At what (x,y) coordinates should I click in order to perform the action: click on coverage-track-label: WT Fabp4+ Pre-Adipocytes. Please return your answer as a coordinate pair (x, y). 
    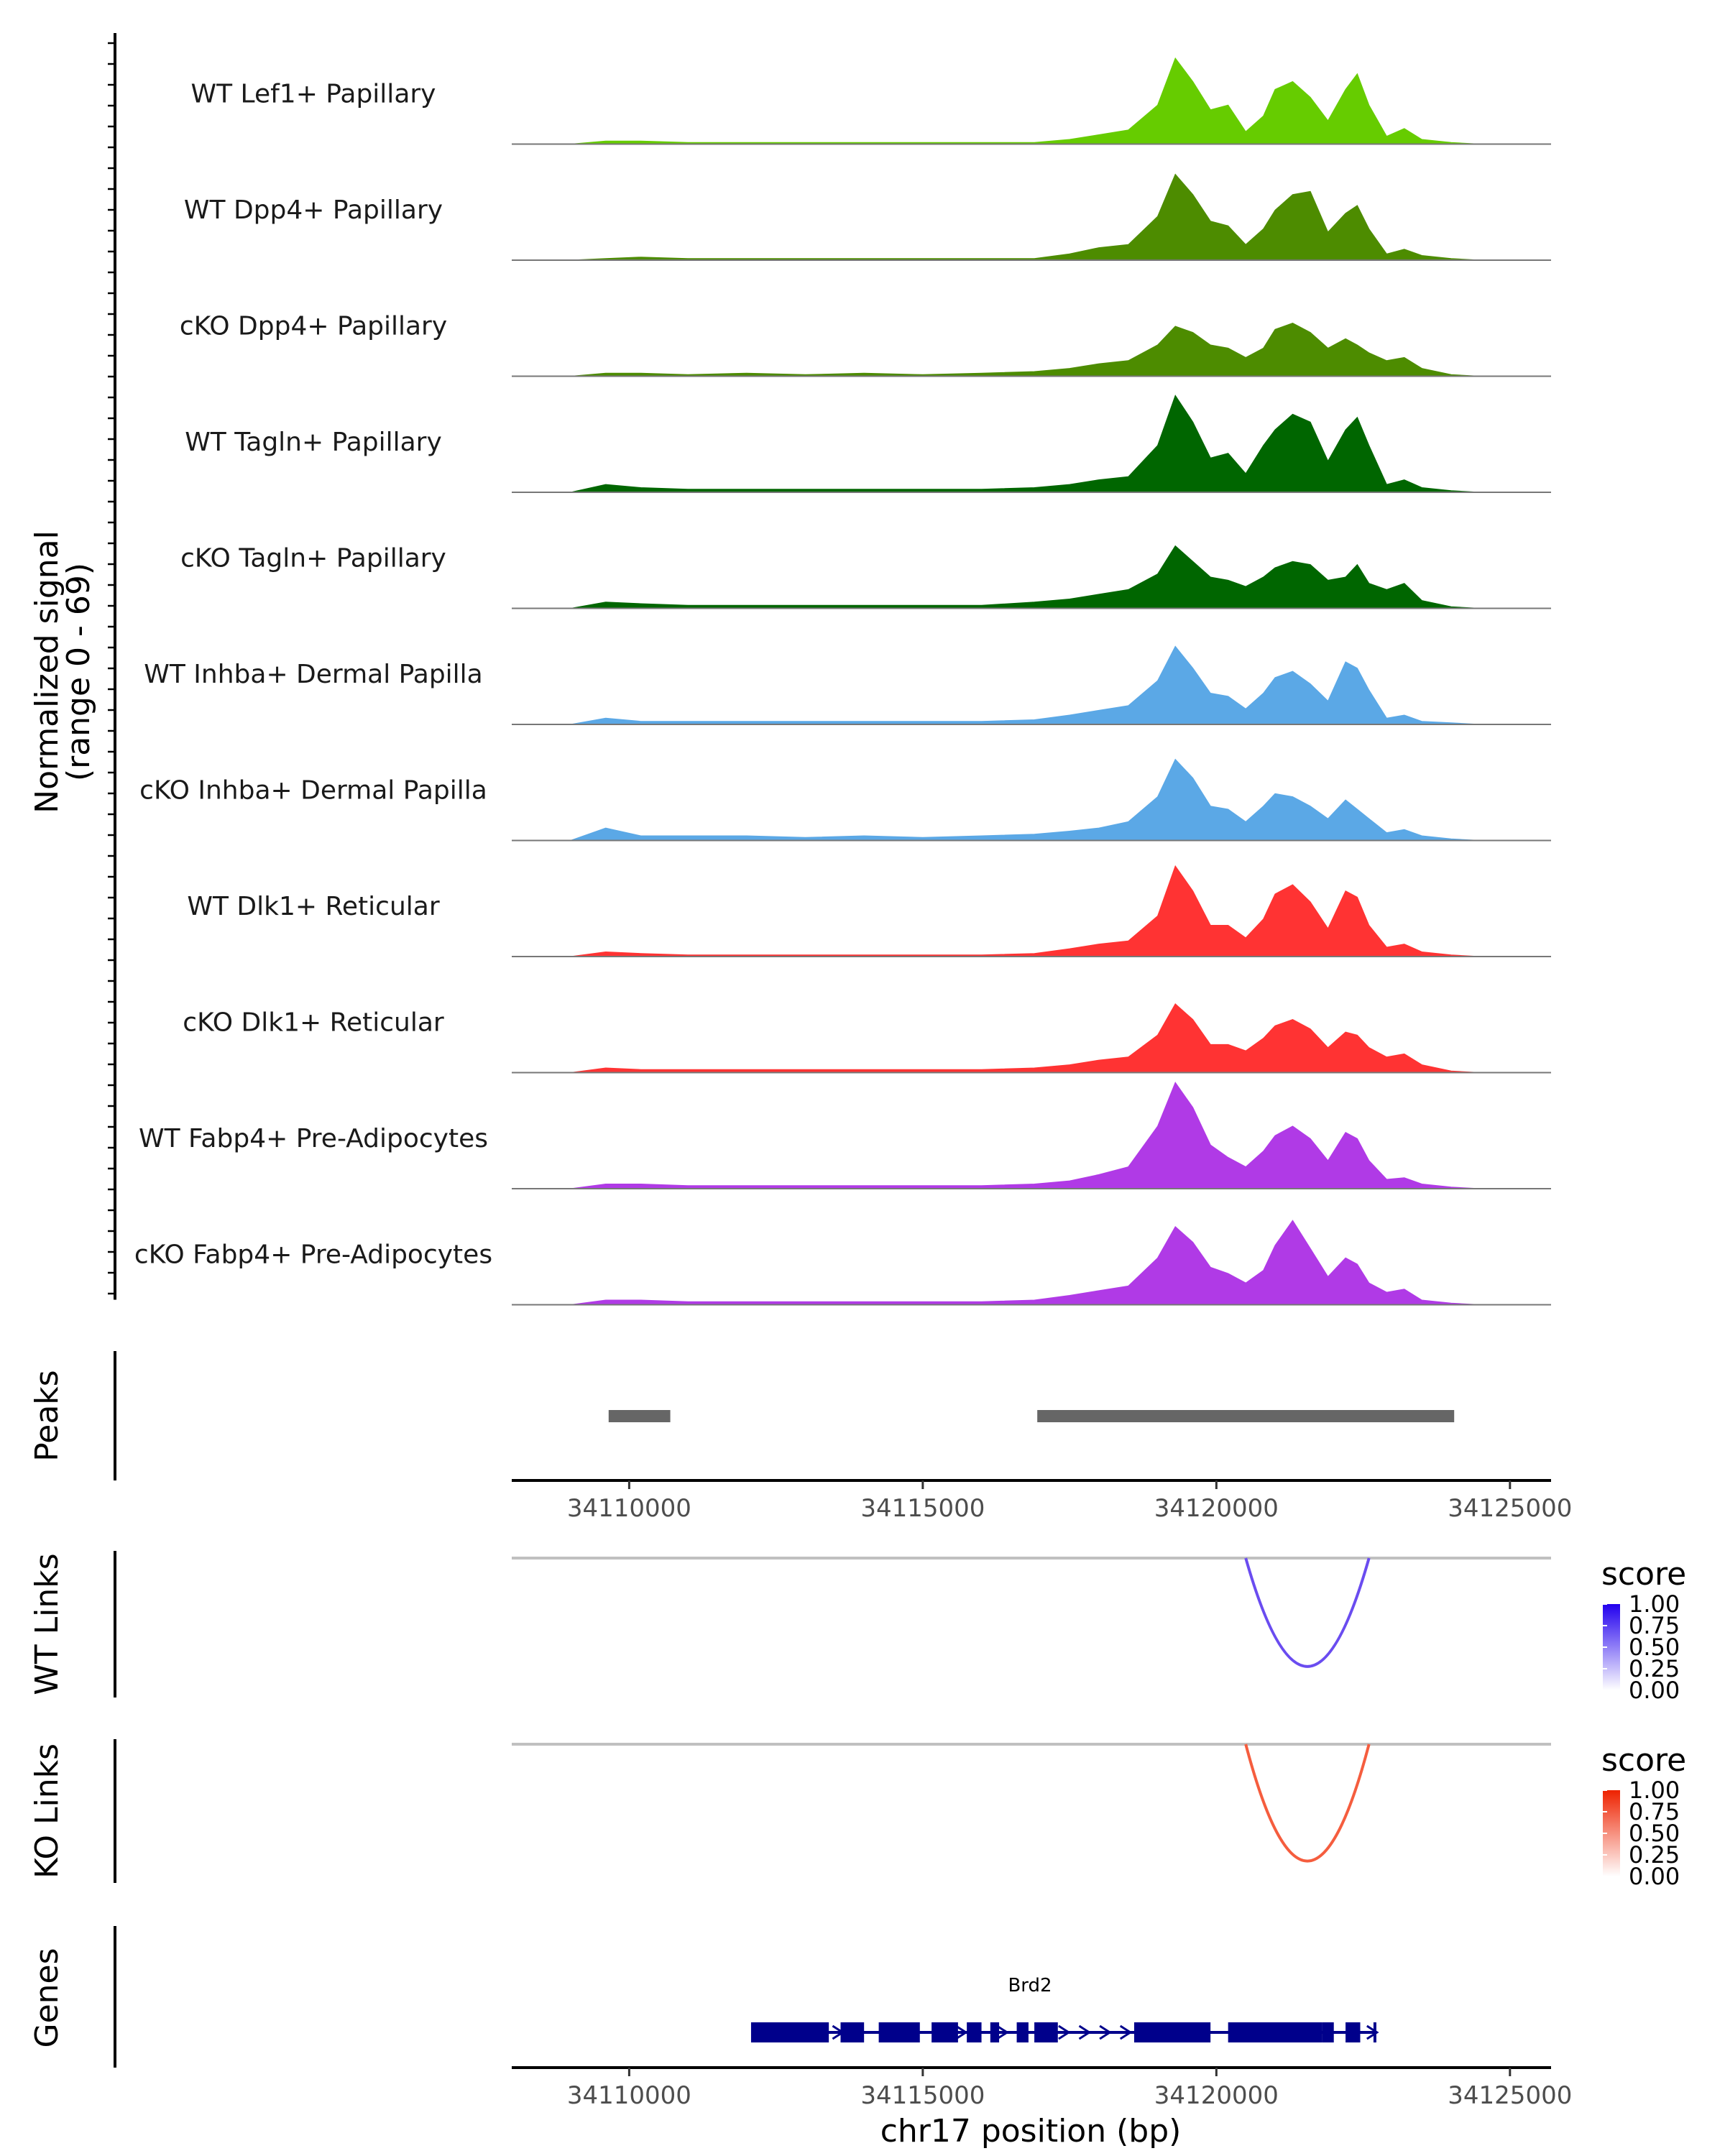
    Looking at the image, I should click on (313, 1138).